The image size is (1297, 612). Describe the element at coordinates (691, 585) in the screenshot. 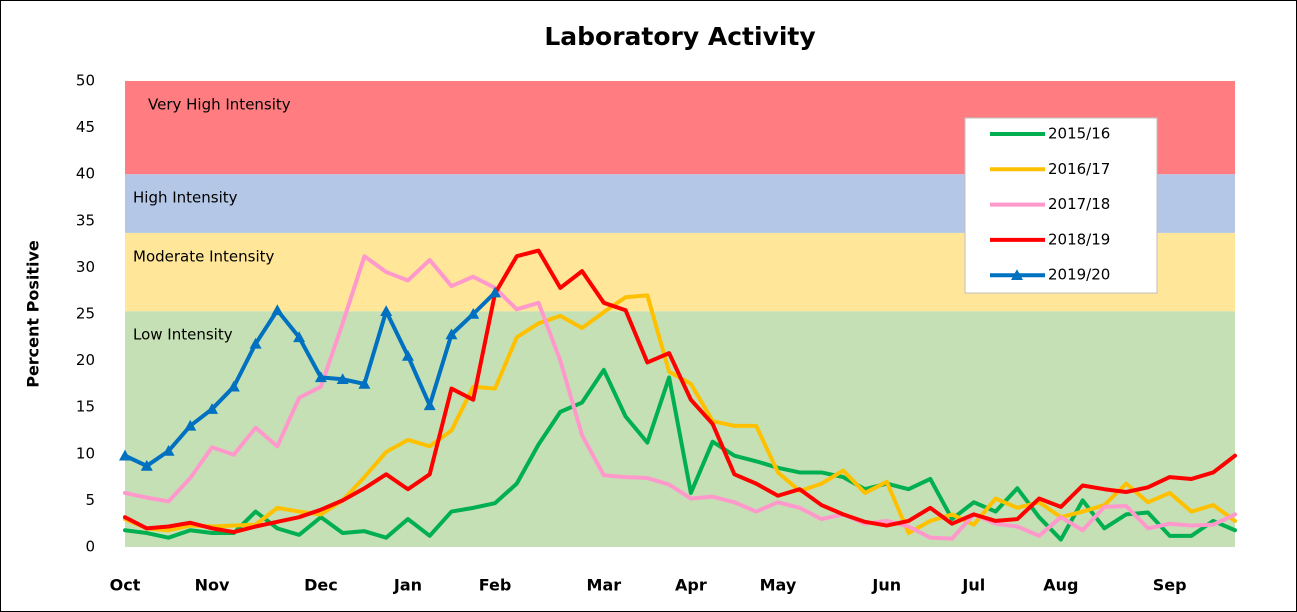

I see `x-tick-label: Apr` at that location.